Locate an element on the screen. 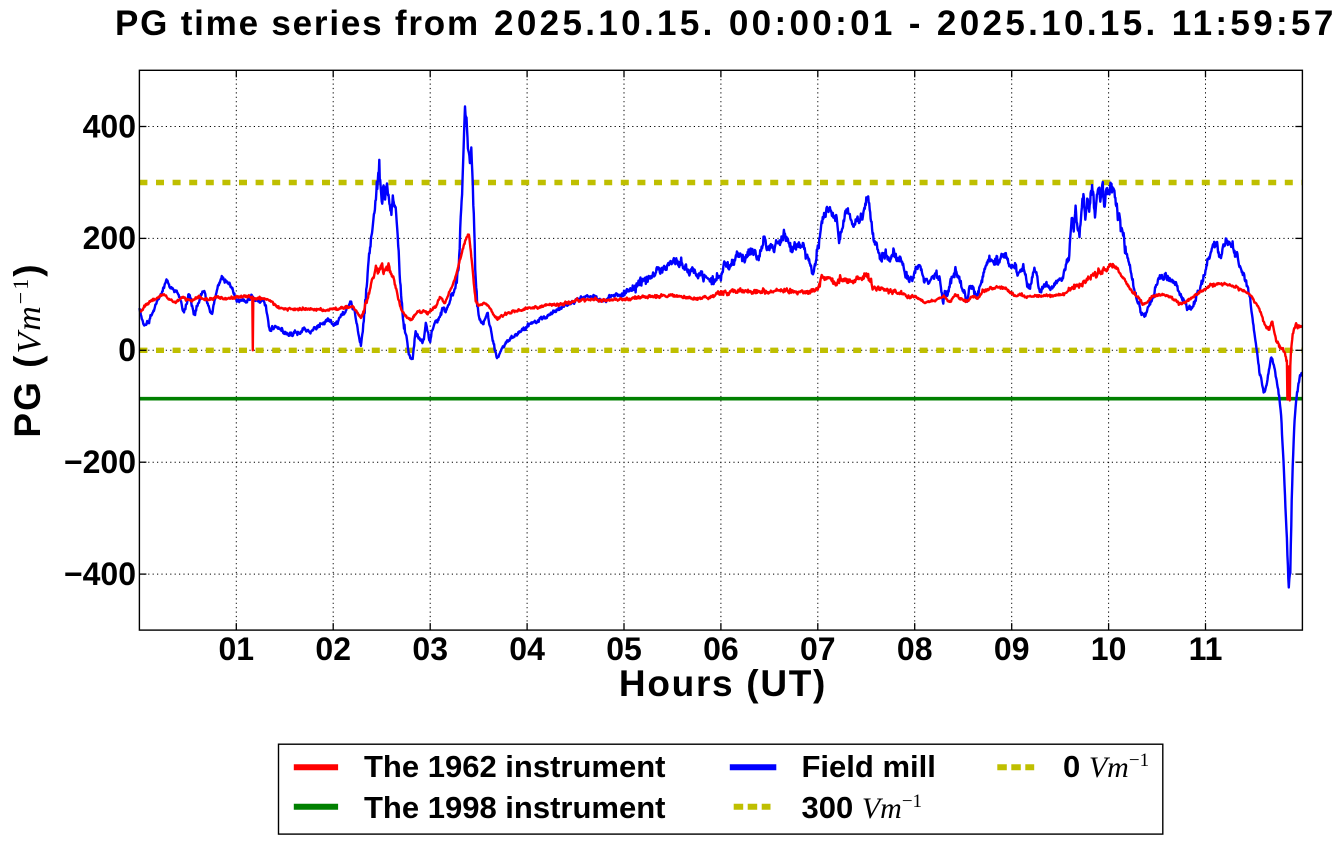 The image size is (1341, 844). svg-text: 08 is located at coordinates (915, 649).